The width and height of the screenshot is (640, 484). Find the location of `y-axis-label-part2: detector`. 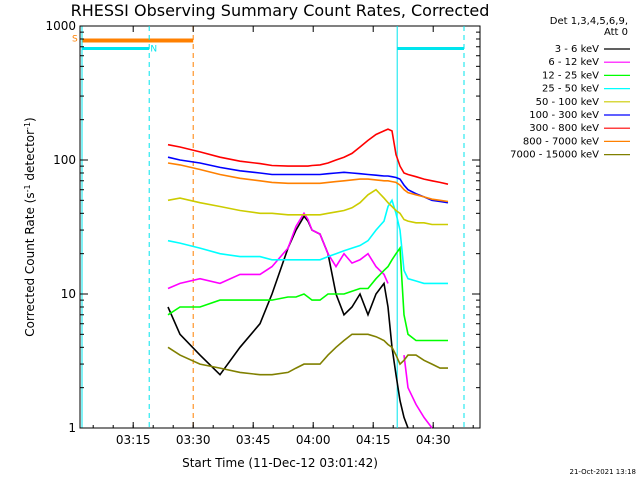

y-axis-label-part2: detector is located at coordinates (30, 157).